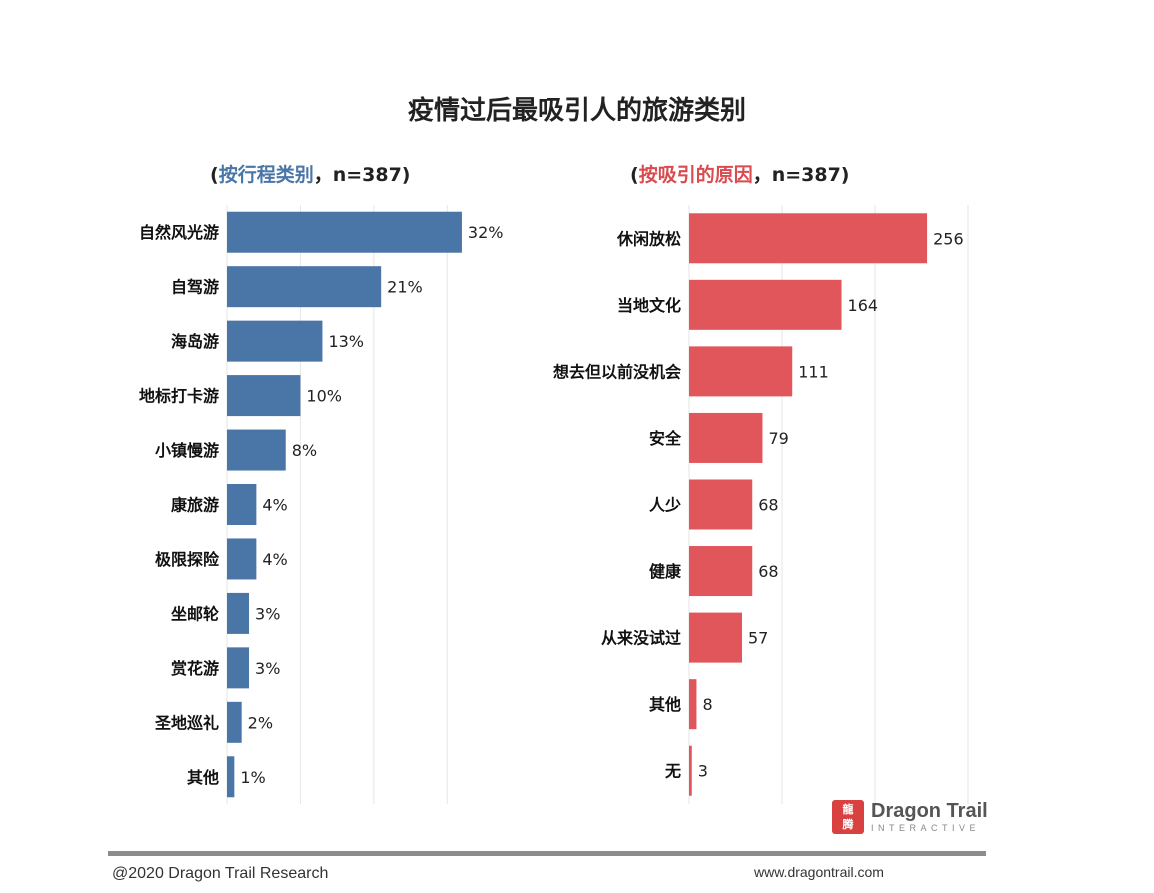 The width and height of the screenshot is (1154, 893). I want to click on left-category-label: 极限探险, so click(187, 559).